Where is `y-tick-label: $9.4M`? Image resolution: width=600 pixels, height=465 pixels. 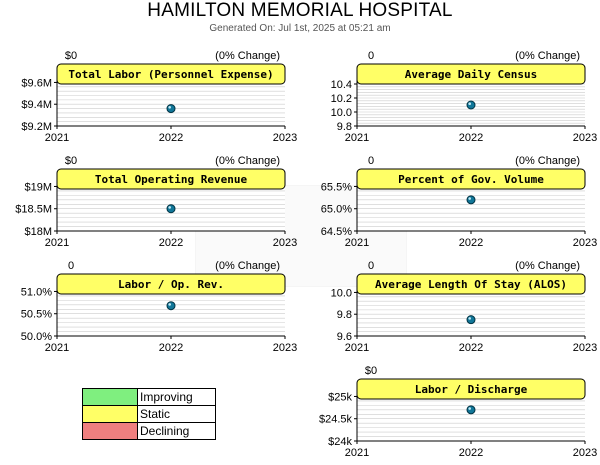
y-tick-label: $9.4M is located at coordinates (36, 105).